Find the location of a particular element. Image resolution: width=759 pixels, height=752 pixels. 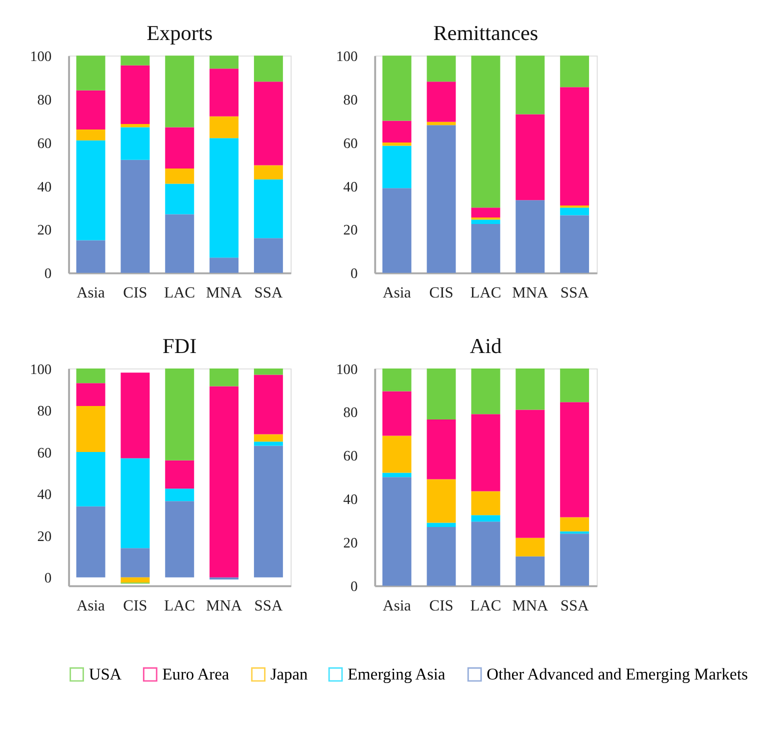

chart-title: Exports is located at coordinates (179, 33).